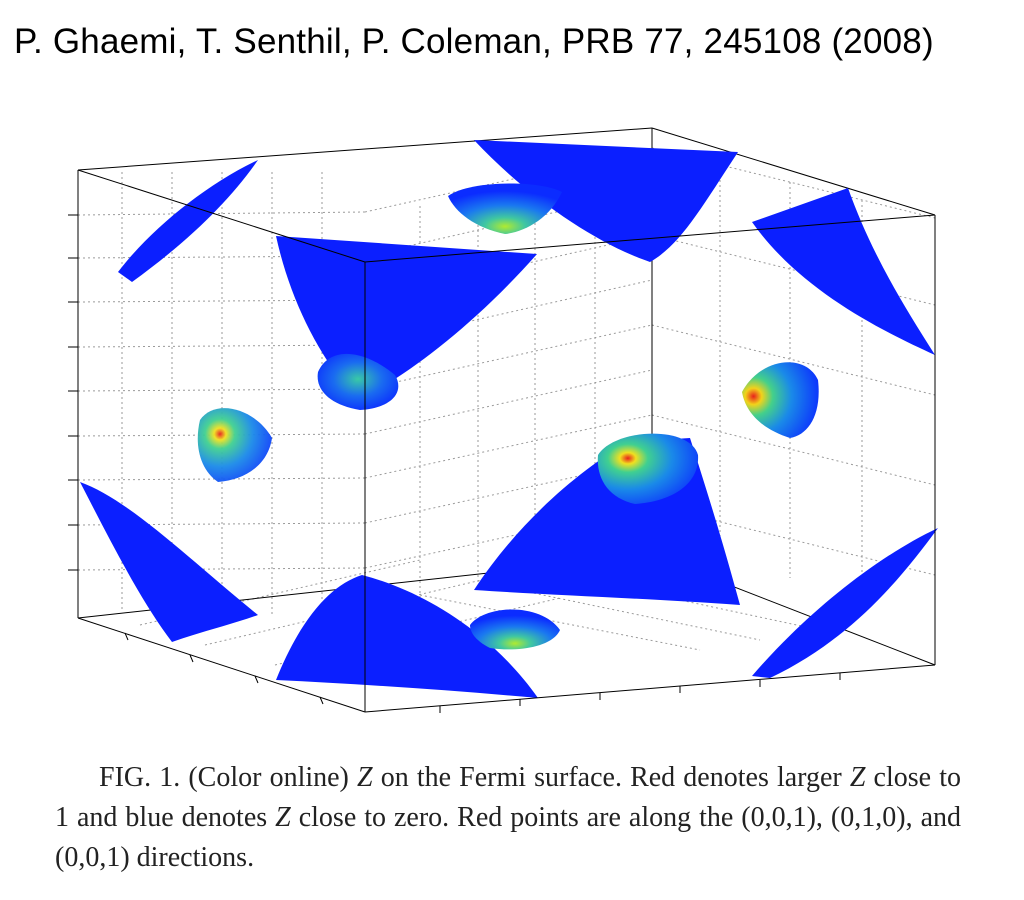 Image resolution: width=1024 pixels, height=900 pixels. I want to click on sheet-front-upper, so click(406, 318).